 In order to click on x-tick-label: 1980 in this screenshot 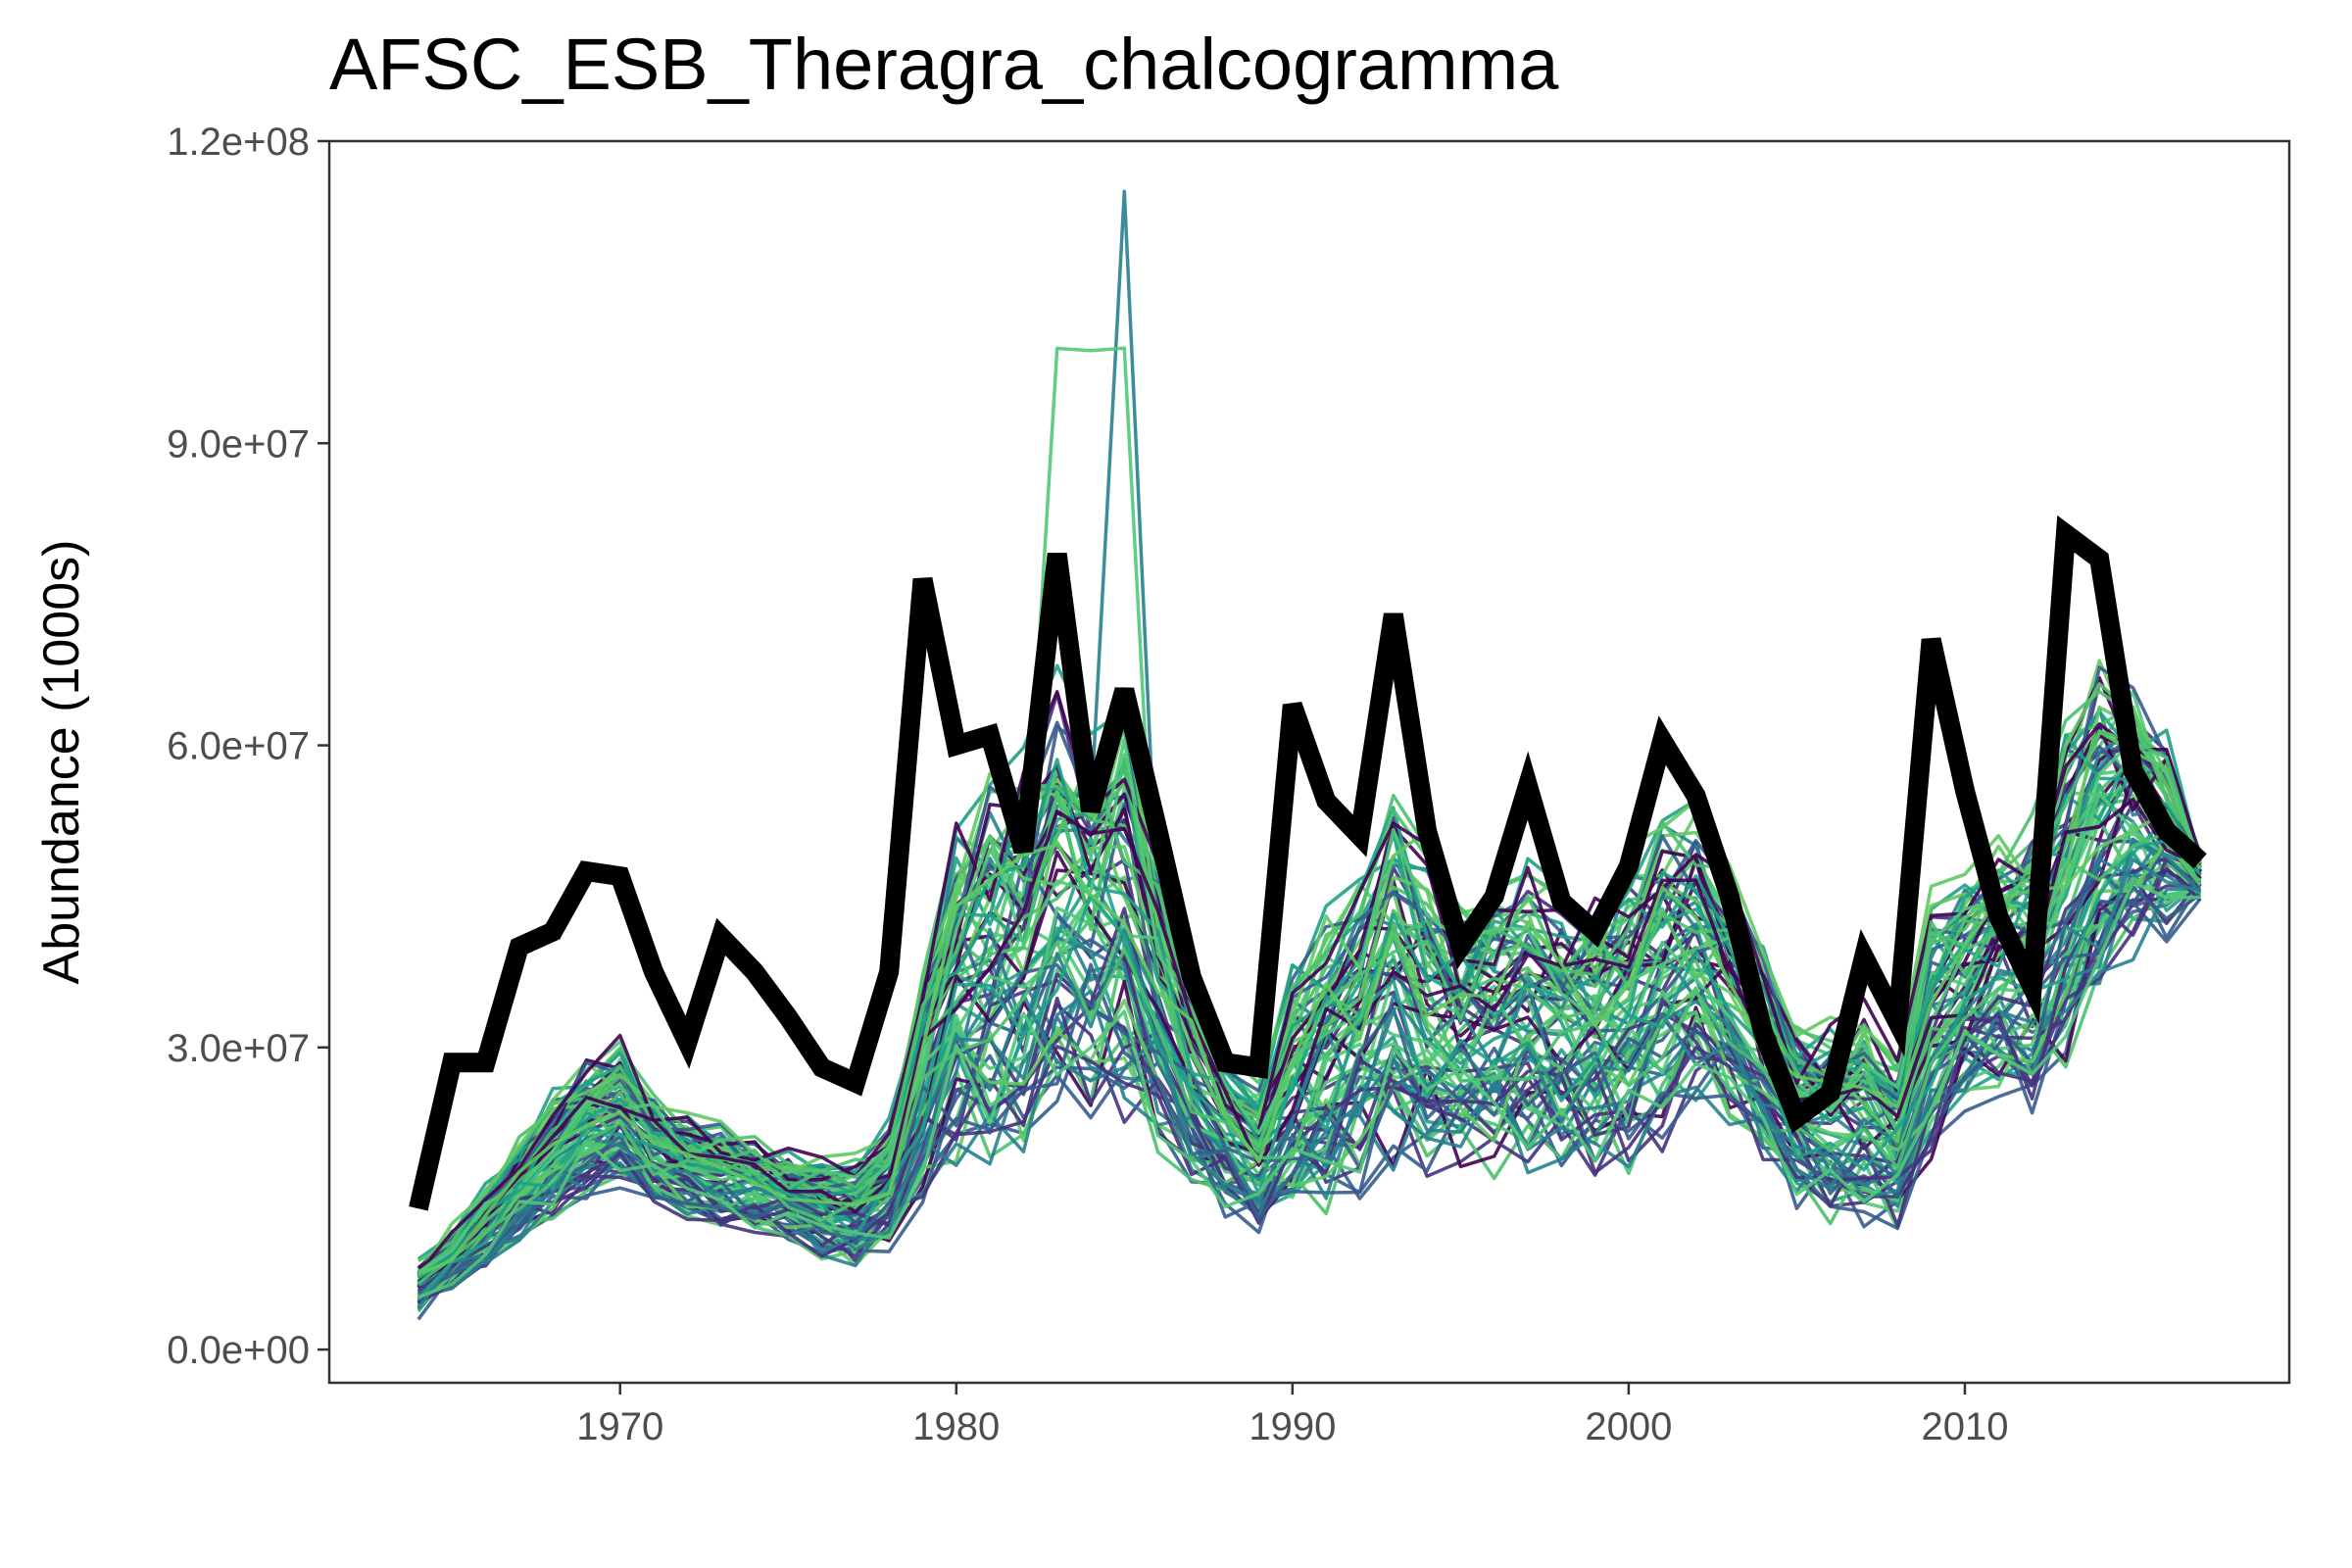, I will do `click(956, 1426)`.